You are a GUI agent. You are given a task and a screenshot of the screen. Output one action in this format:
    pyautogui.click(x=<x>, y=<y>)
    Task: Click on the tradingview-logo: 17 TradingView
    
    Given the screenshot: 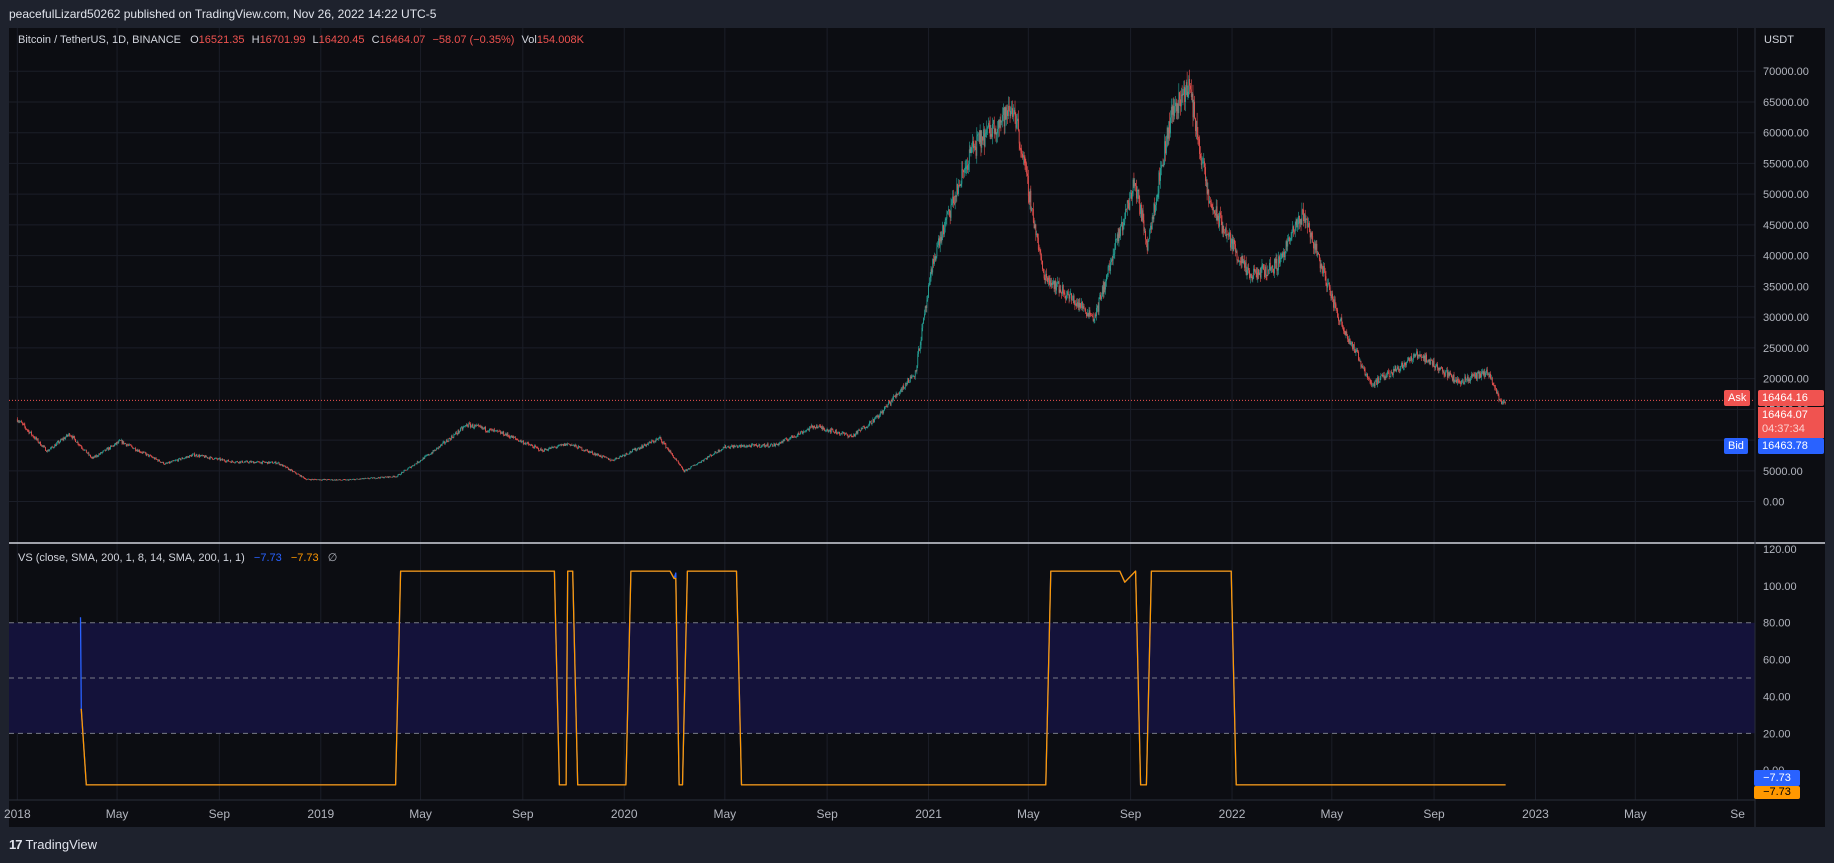 What is the action you would take?
    pyautogui.click(x=53, y=844)
    